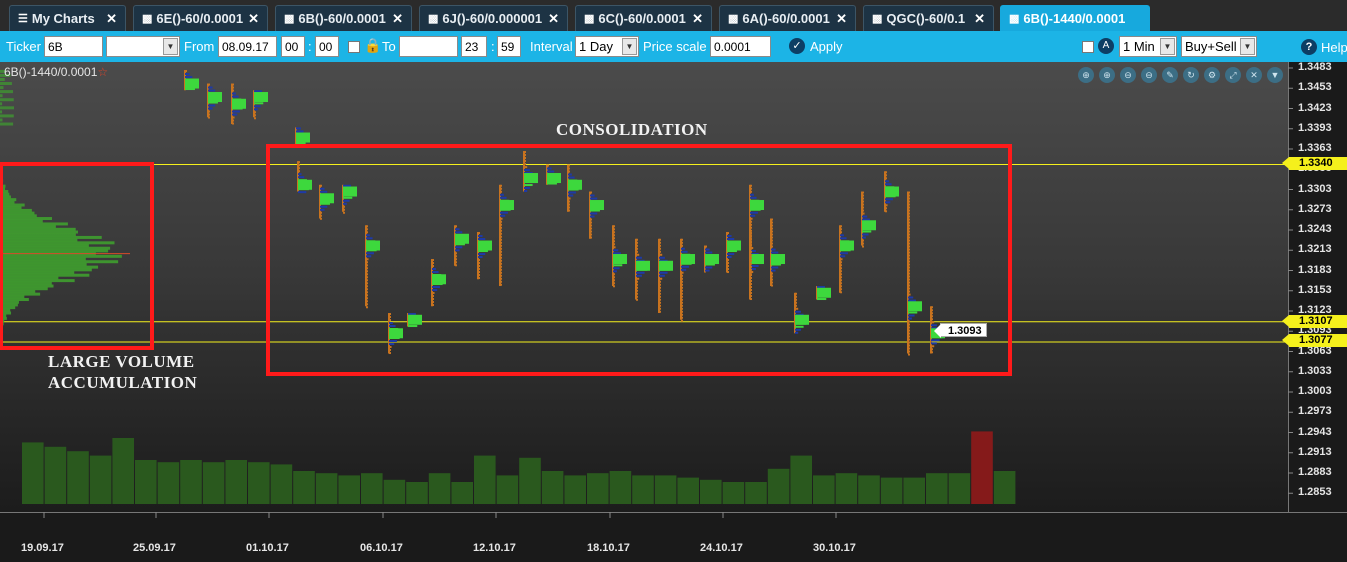 The image size is (1347, 562). I want to click on tab-my-charts: ☰ My Charts ✕, so click(67, 18).